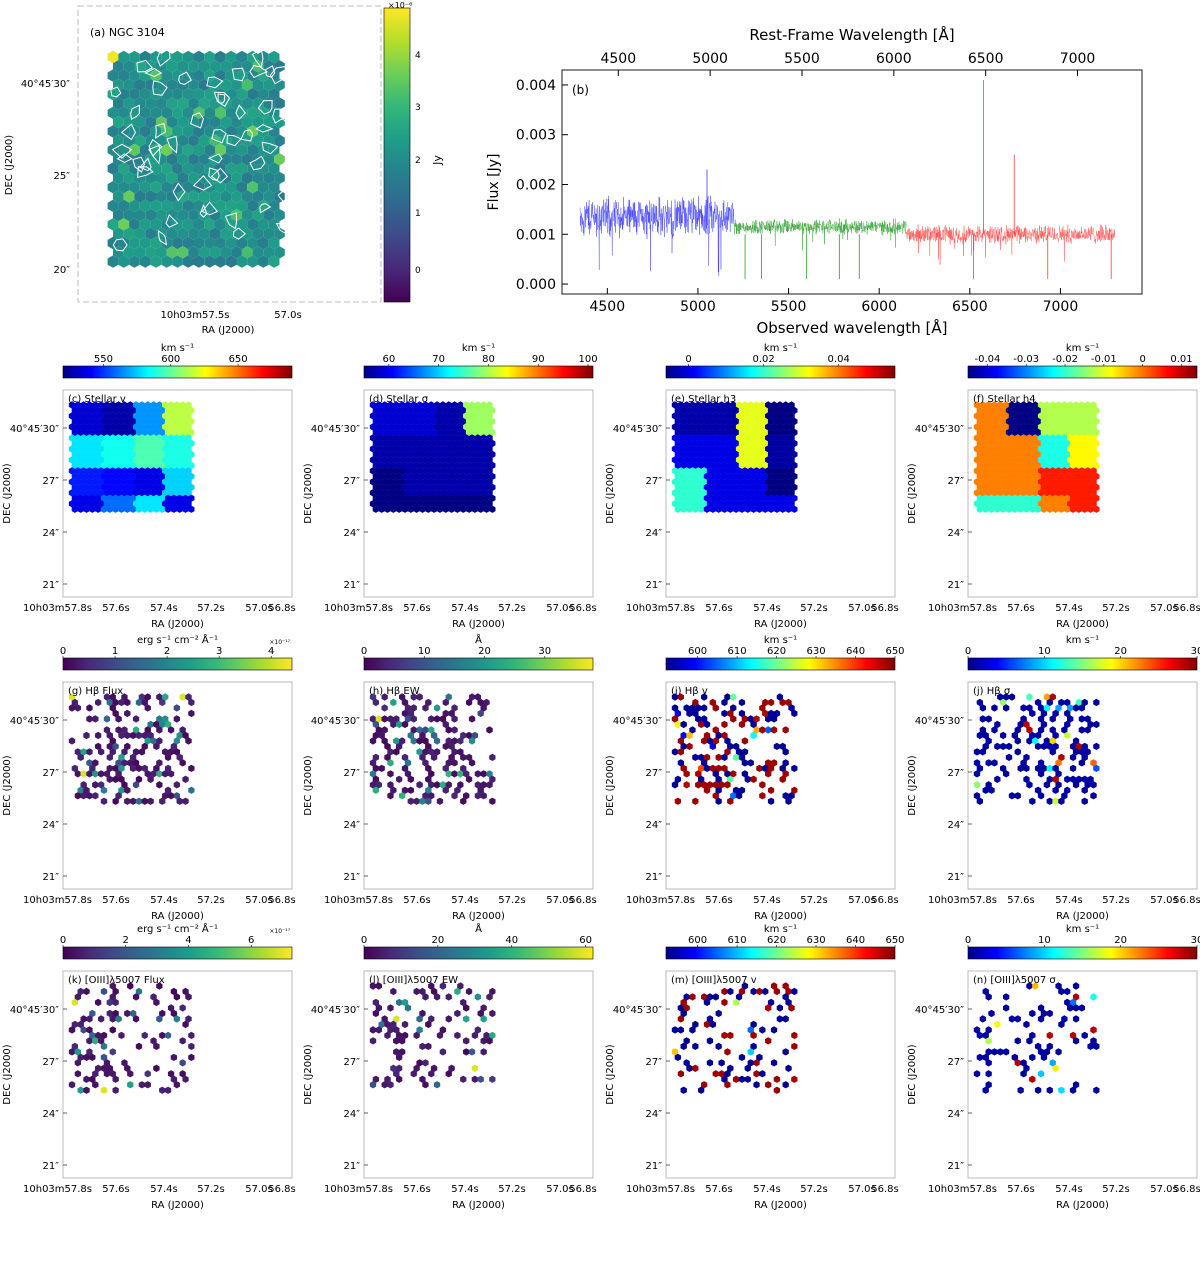 Image resolution: width=1200 pixels, height=1275 pixels. I want to click on ra-tick-label: 57.4s, so click(766, 608).